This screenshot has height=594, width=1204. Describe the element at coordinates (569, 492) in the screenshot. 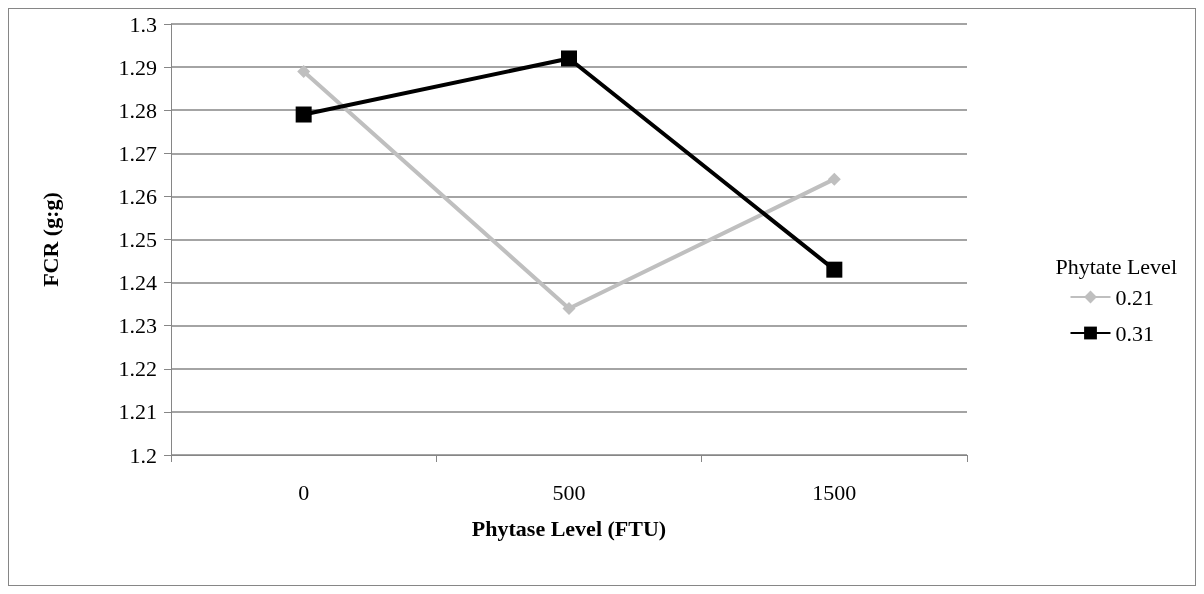

I see `x-tick-label: 500` at that location.